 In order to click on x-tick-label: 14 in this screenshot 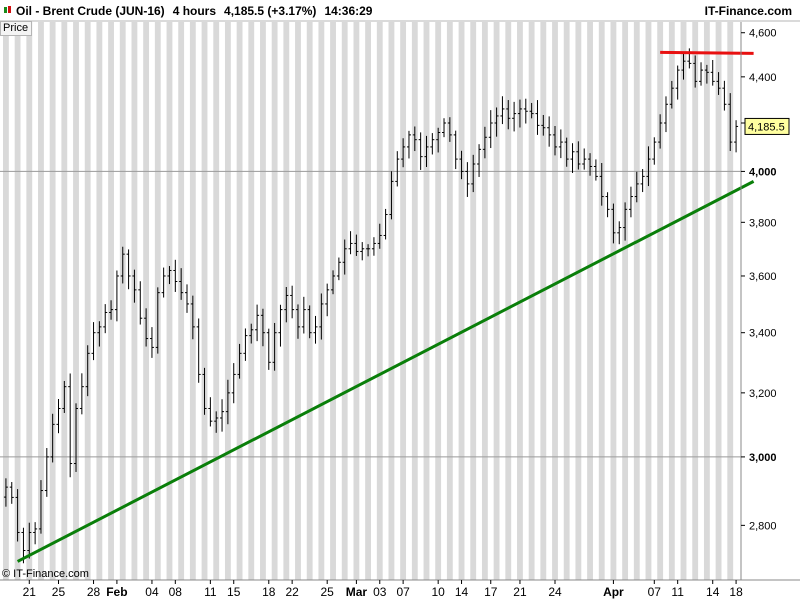, I will do `click(713, 592)`.